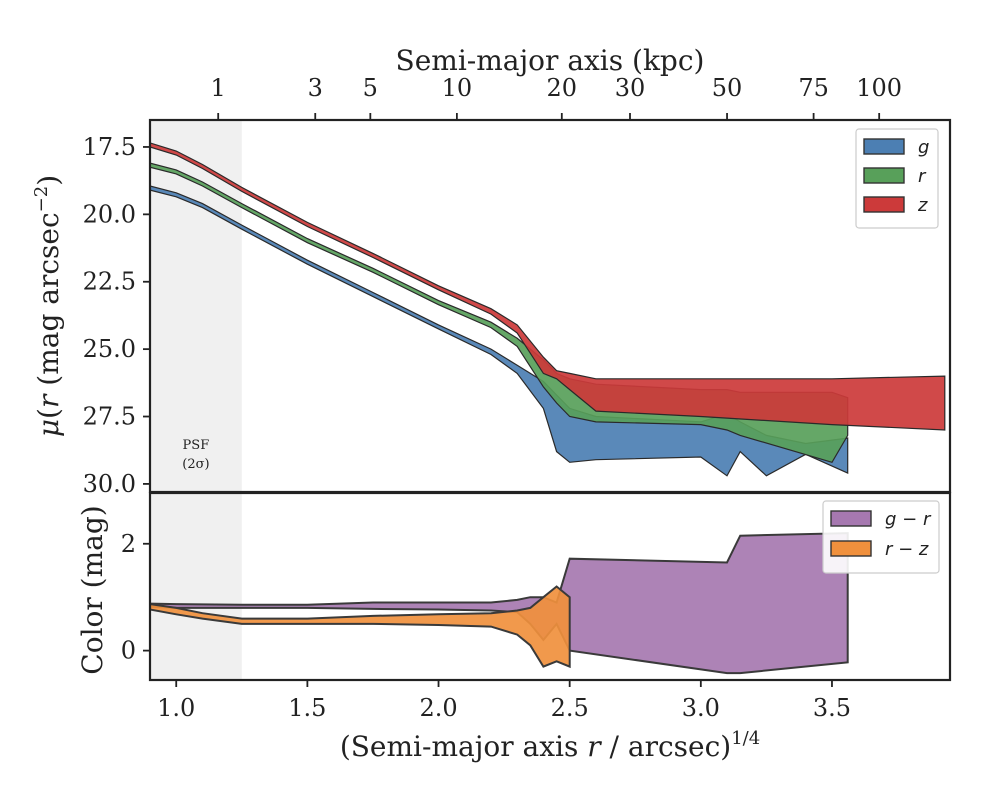  Describe the element at coordinates (109, 147) in the screenshot. I see `y-tick-label: 17.5` at that location.